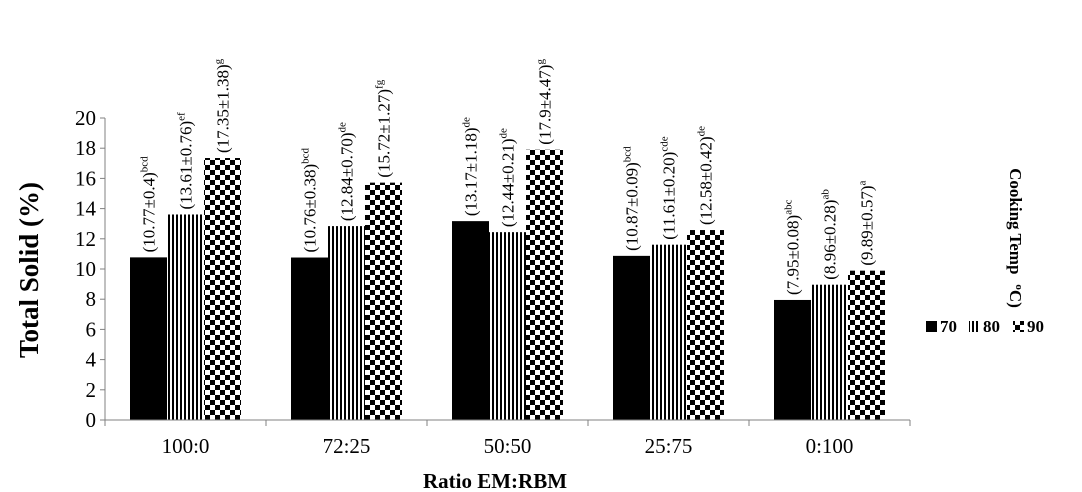 The height and width of the screenshot is (492, 1082). What do you see at coordinates (91, 390) in the screenshot?
I see `y-tick-label: 2` at bounding box center [91, 390].